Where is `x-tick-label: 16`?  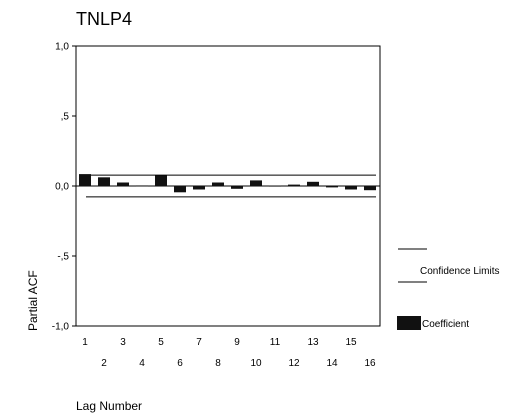 x-tick-label: 16 is located at coordinates (370, 363).